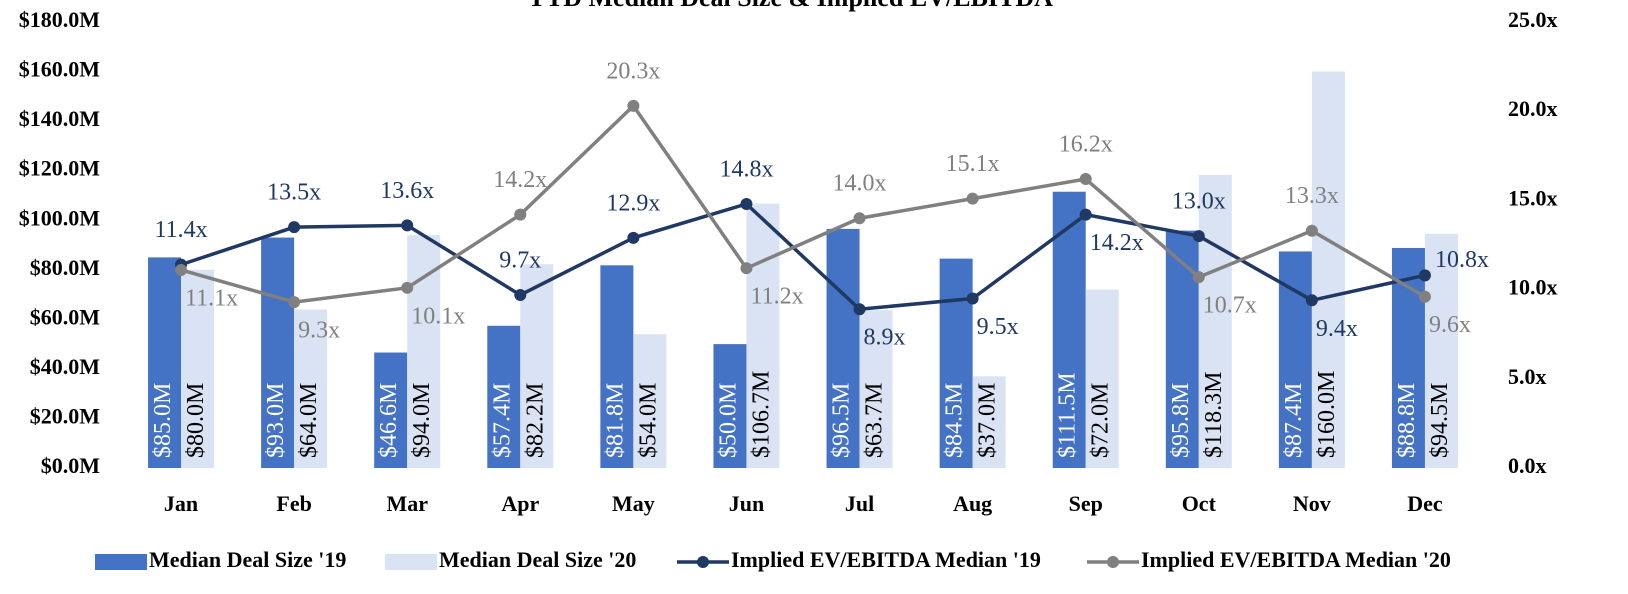  I want to click on line-value-label: 9.3x, so click(319, 331).